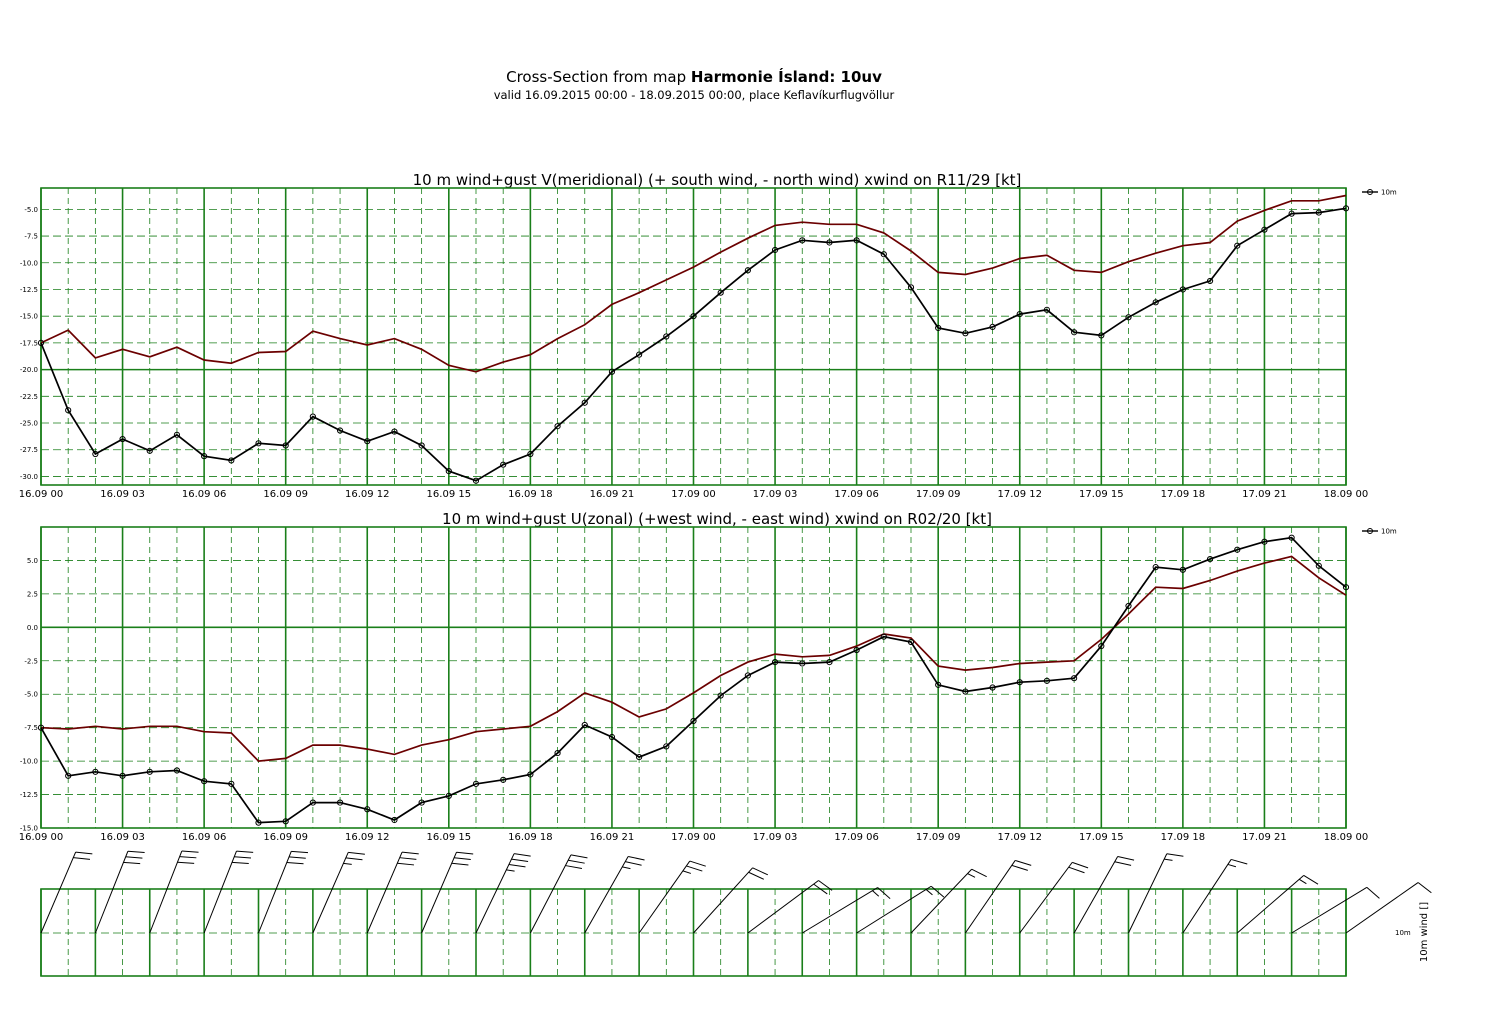  Describe the element at coordinates (449, 494) in the screenshot. I see `chart-1-xtick-label: 16.09 15` at that location.